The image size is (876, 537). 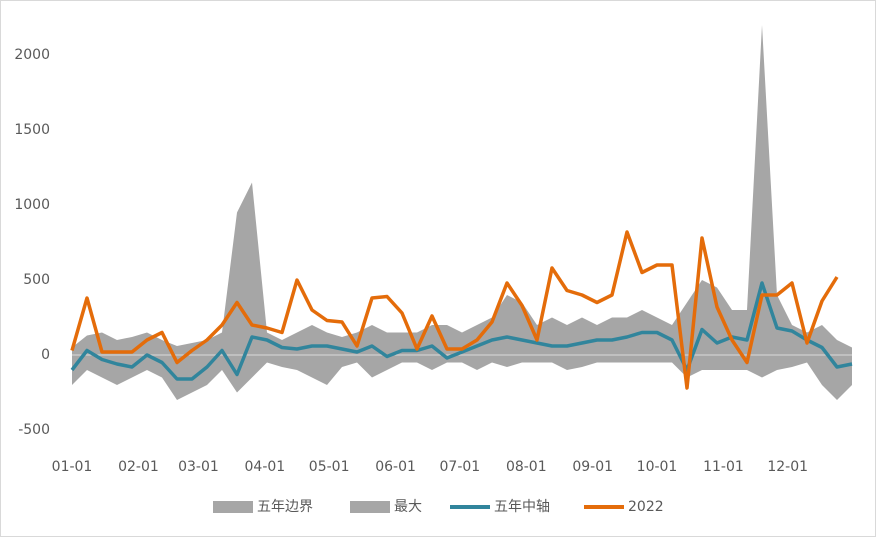 I want to click on x-tick-label: 07-01, so click(x=460, y=467).